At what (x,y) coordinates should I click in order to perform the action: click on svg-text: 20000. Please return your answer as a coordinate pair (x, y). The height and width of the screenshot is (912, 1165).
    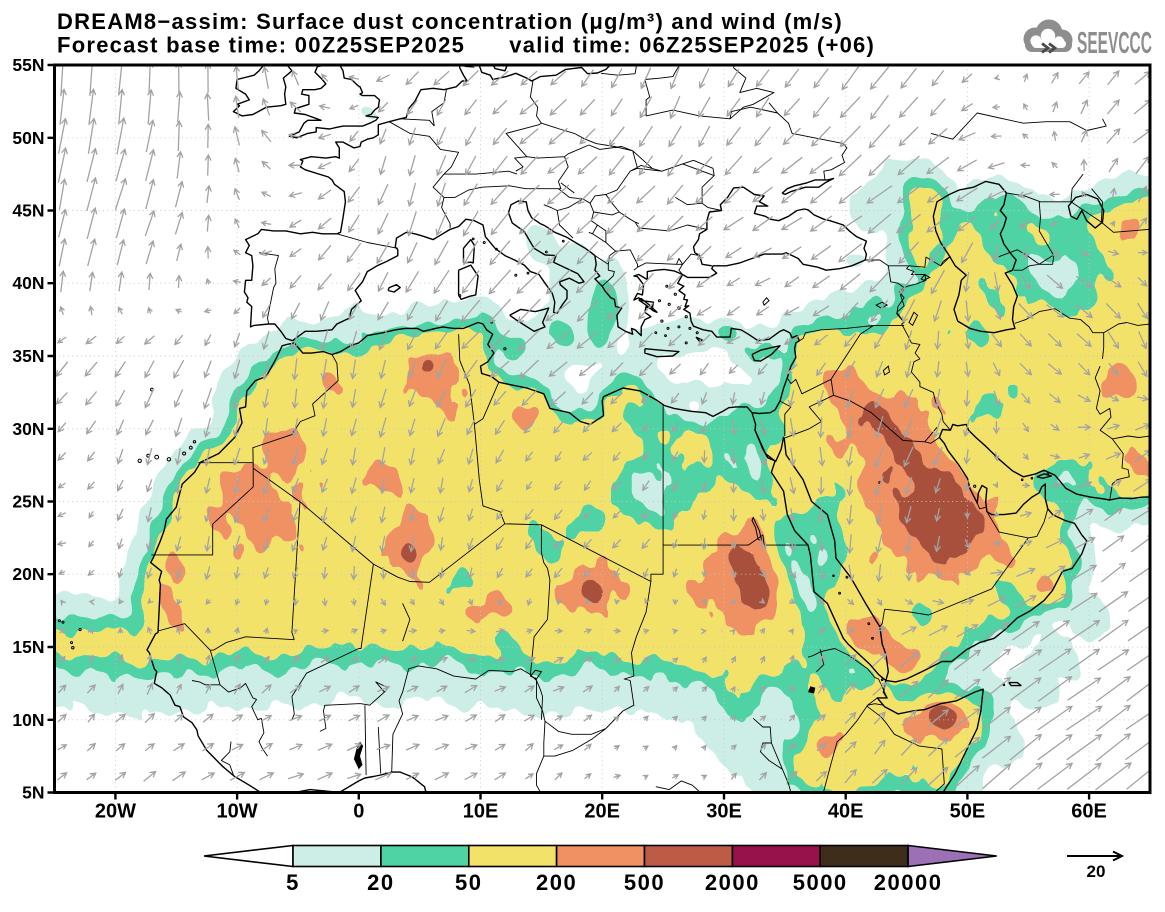
    Looking at the image, I should click on (908, 882).